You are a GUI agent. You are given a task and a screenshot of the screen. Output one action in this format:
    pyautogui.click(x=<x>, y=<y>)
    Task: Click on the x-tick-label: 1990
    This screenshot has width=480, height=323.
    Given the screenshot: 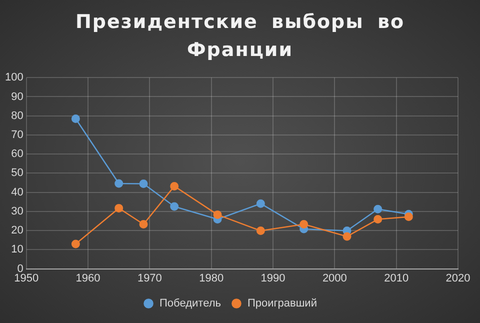 What is the action you would take?
    pyautogui.click(x=273, y=278)
    